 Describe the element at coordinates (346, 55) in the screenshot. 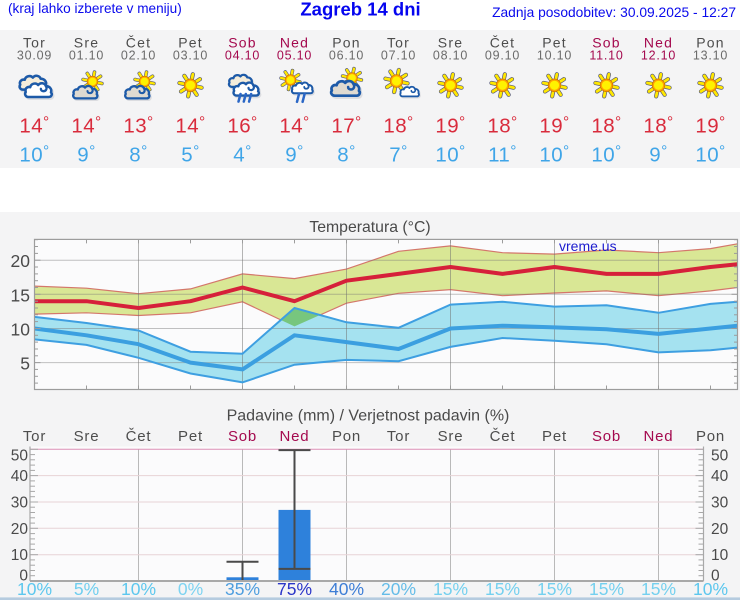

I see `svg-text: 06.10` at that location.